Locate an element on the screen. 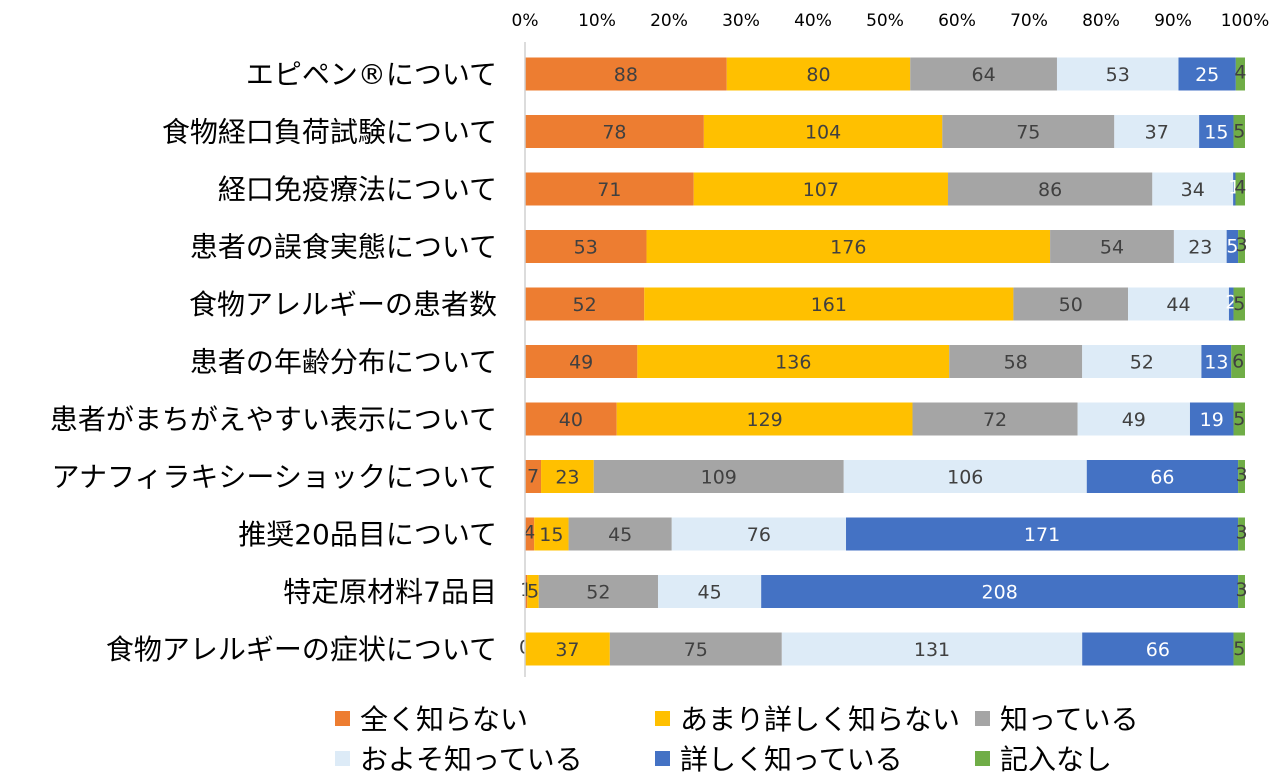  legend-item: あまり詳しく知らない is located at coordinates (807, 718).